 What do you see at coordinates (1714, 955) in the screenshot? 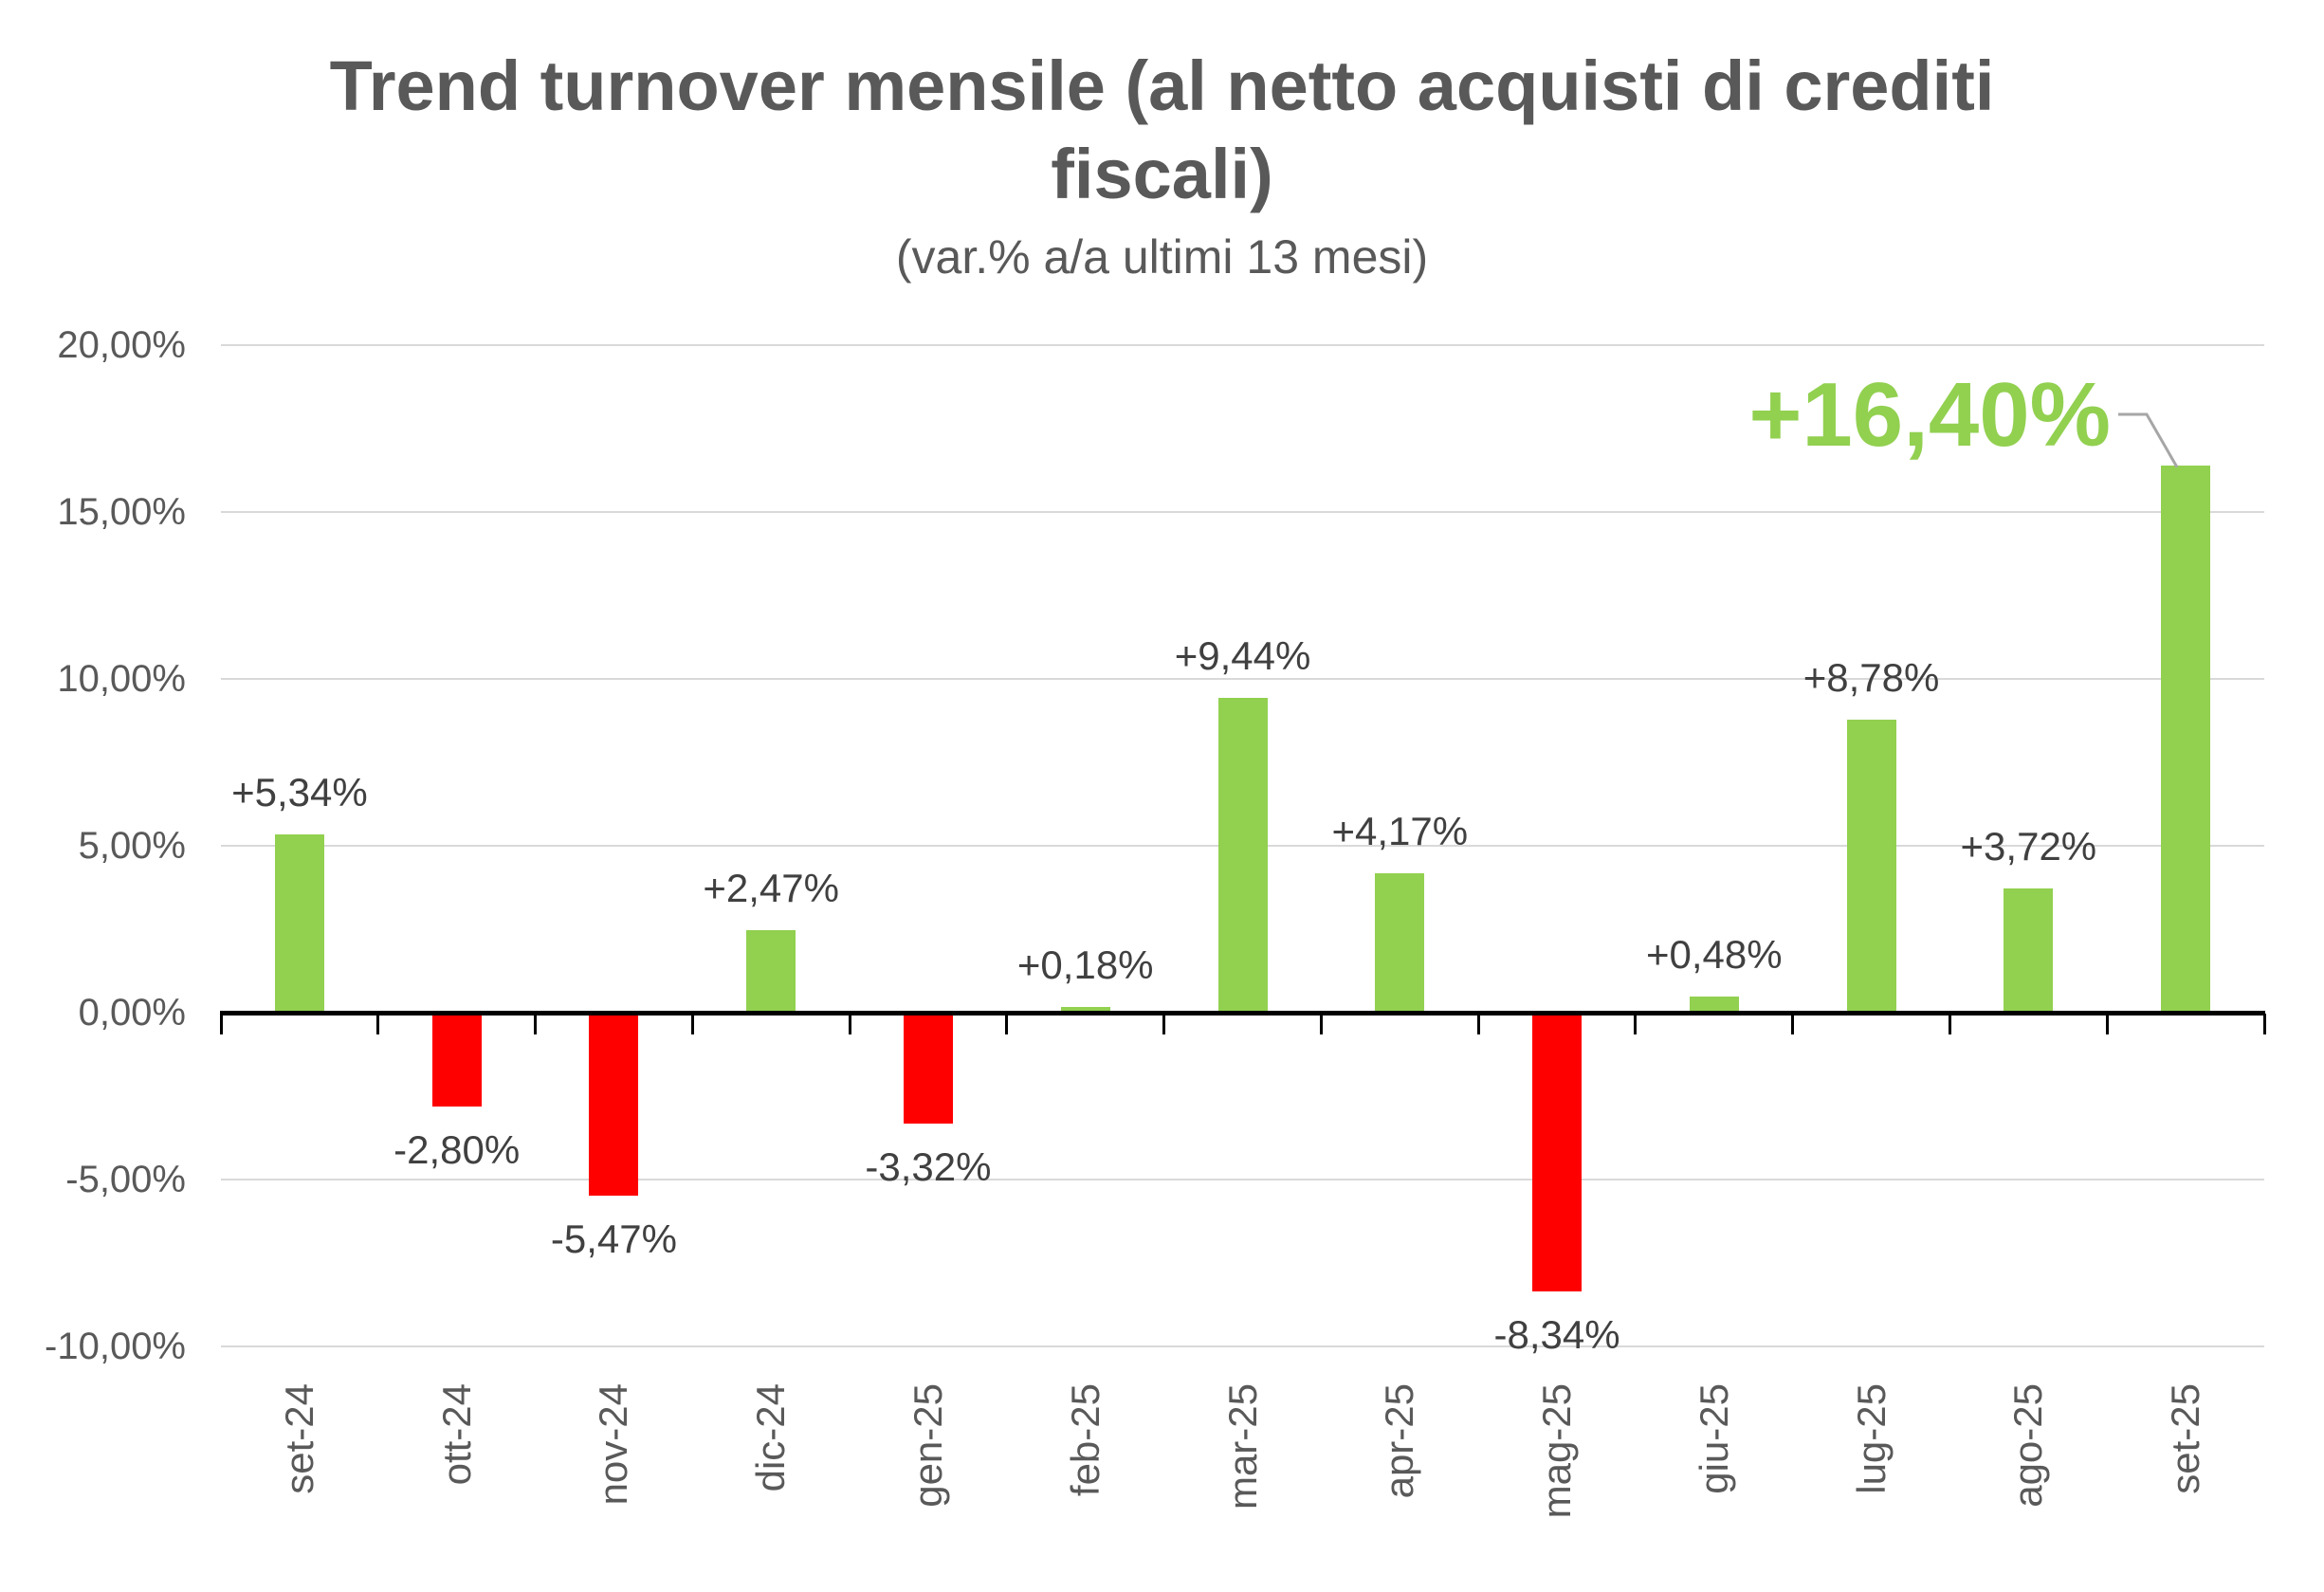
I see `data-label-giu-25: +0,48%` at bounding box center [1714, 955].